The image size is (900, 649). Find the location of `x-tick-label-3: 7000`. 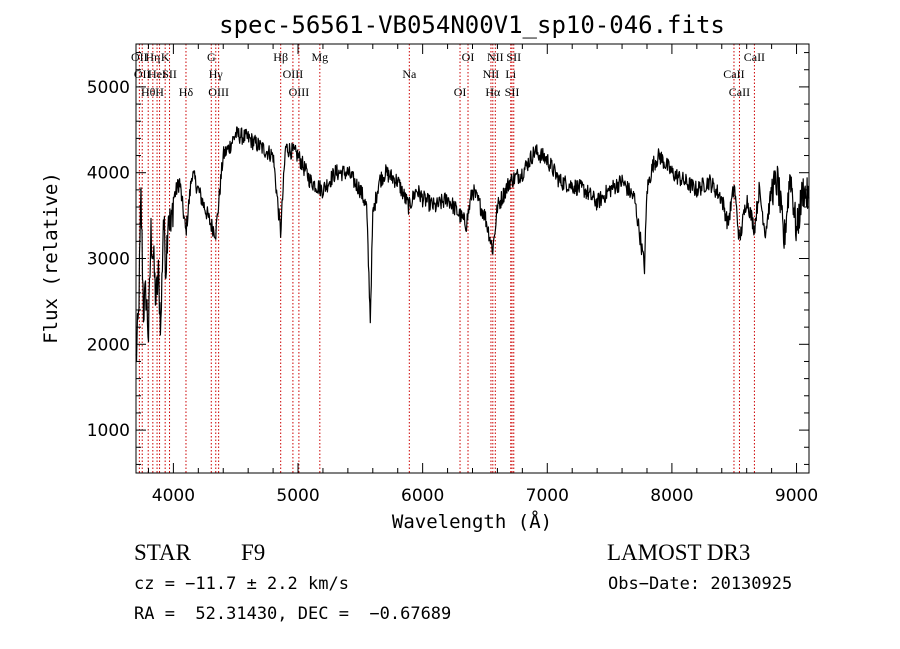

x-tick-label-3: 7000 is located at coordinates (547, 496).